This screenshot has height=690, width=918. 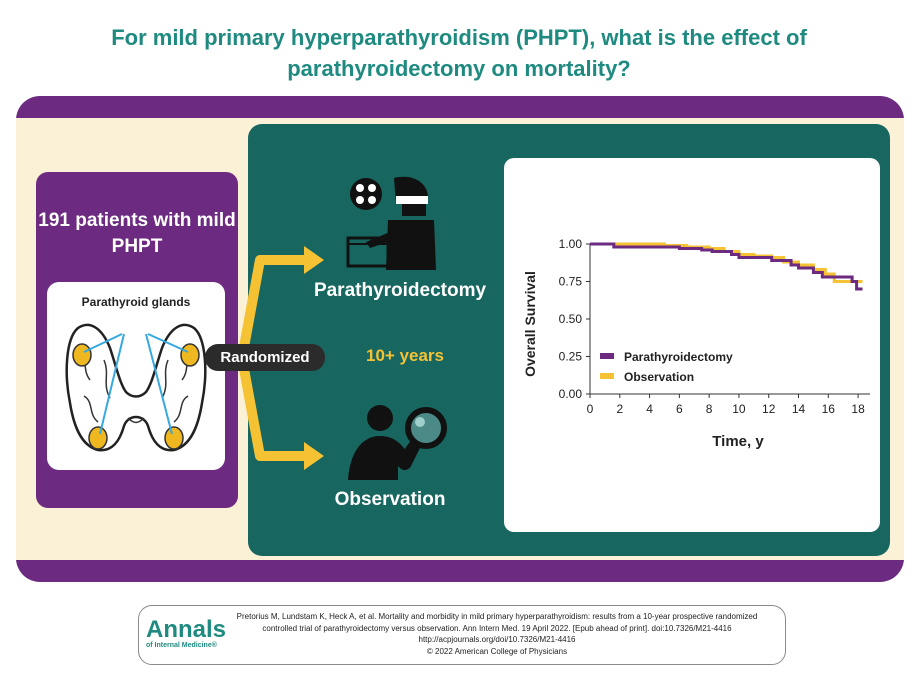 I want to click on y-axis-label: Overall Survival, so click(x=530, y=324).